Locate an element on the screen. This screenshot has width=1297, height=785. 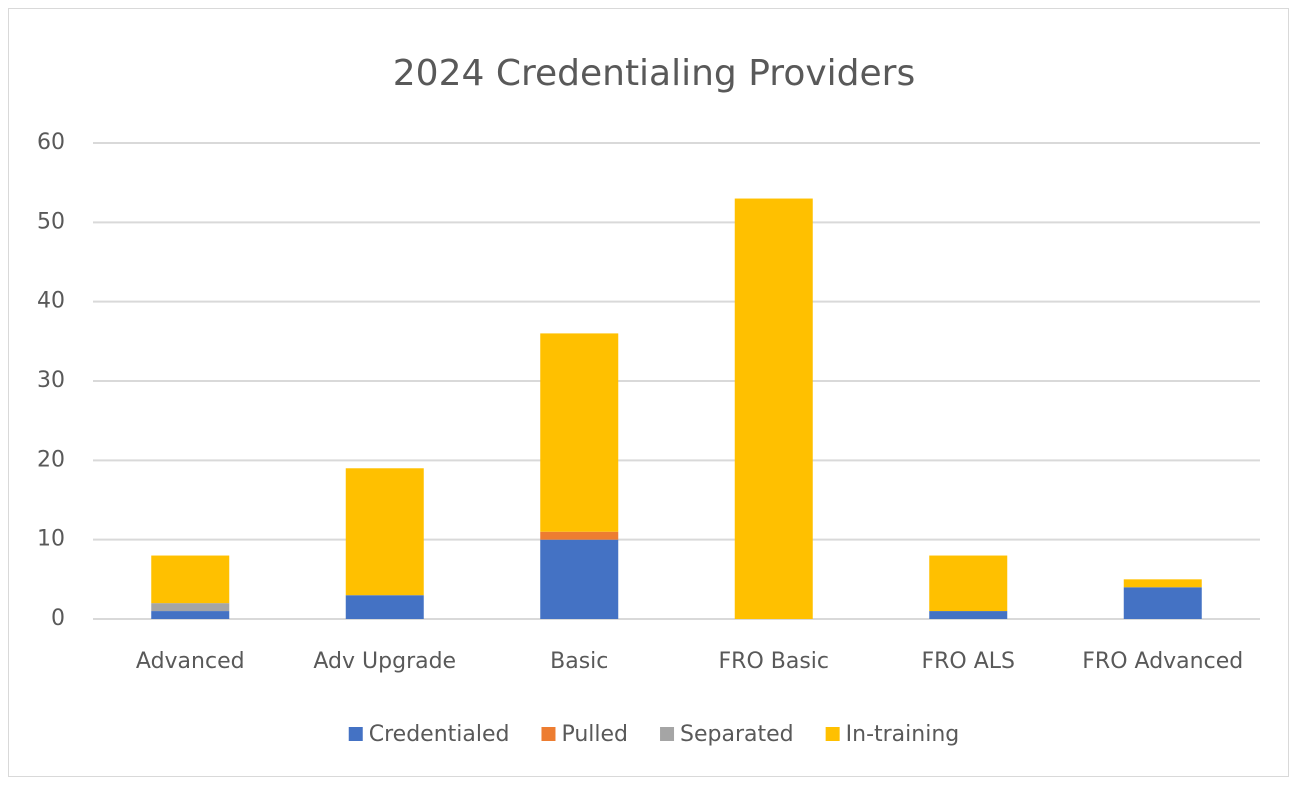
x-tick-label: FRO Basic is located at coordinates (774, 661).